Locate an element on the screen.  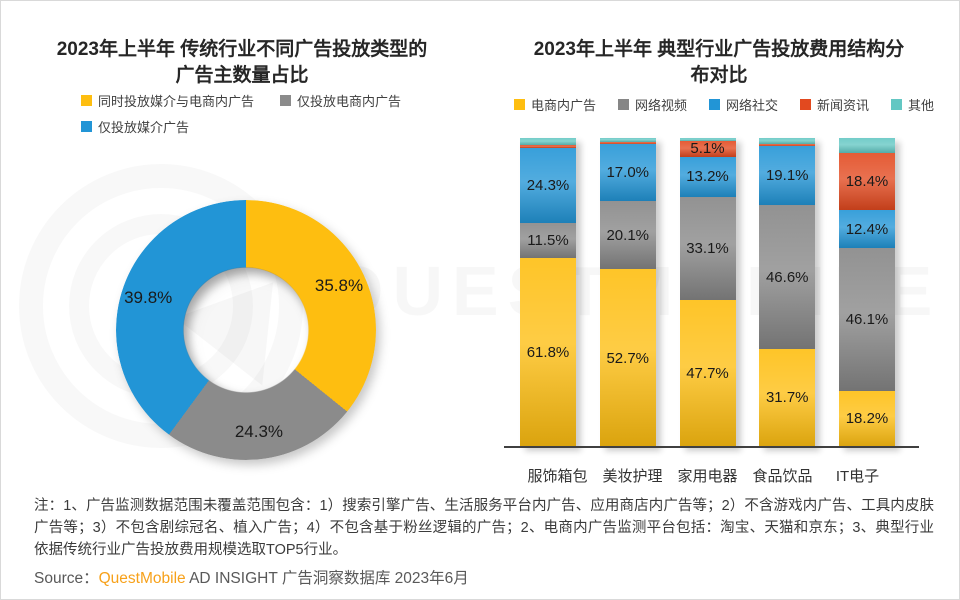
category-label: 美妆护理 is located at coordinates (632, 476).